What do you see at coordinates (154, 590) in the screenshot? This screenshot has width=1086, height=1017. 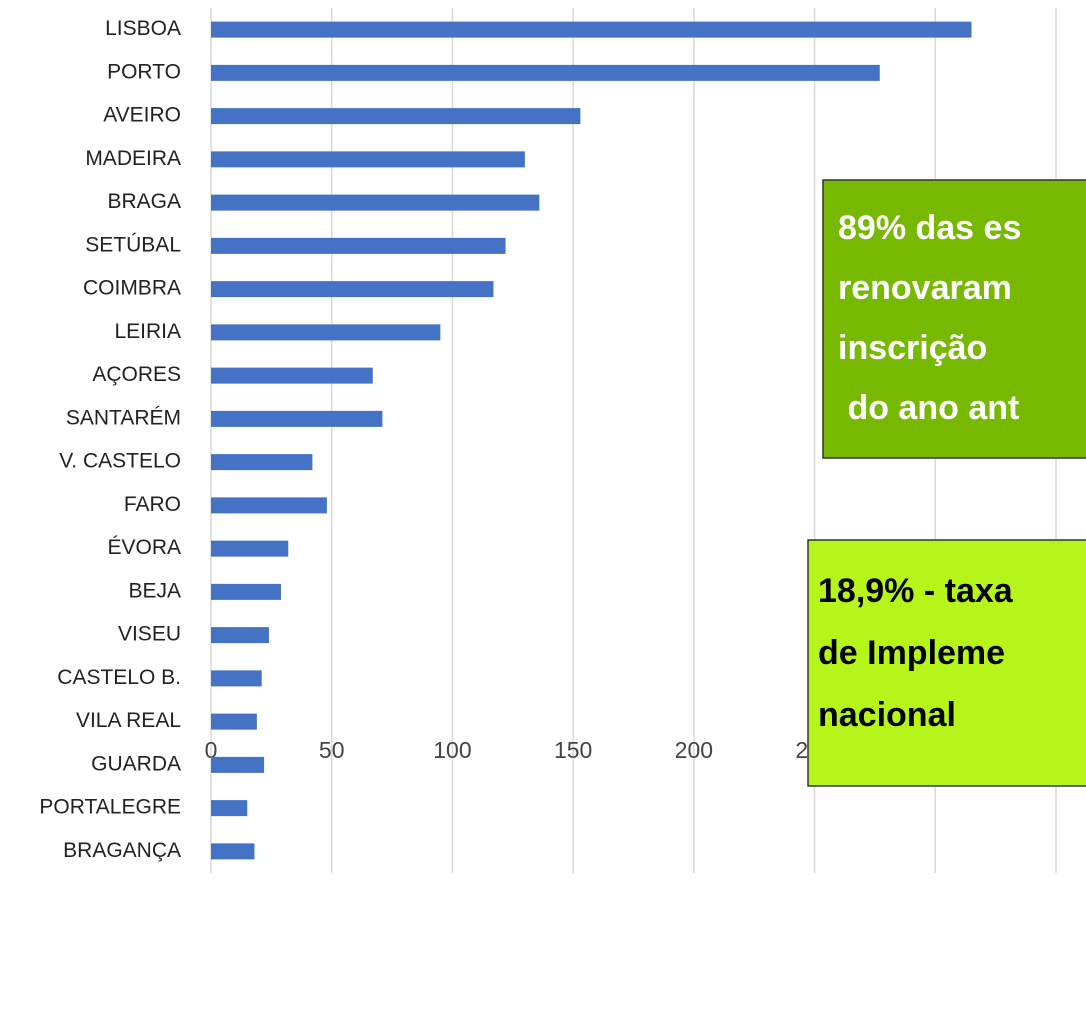 I see `y-tick-label: BEJA` at bounding box center [154, 590].